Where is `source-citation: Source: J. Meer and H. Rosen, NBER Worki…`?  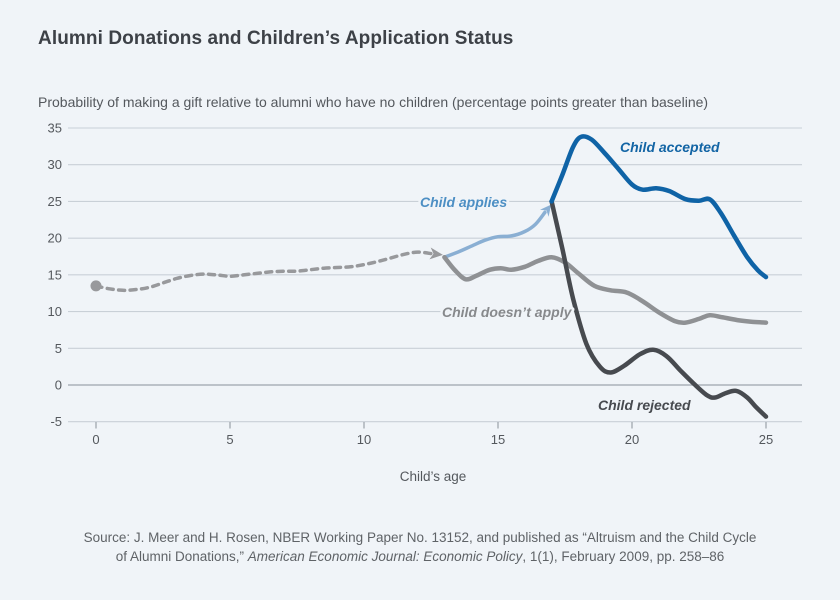
source-citation: Source: J. Meer and H. Rosen, NBER Worki… is located at coordinates (420, 547).